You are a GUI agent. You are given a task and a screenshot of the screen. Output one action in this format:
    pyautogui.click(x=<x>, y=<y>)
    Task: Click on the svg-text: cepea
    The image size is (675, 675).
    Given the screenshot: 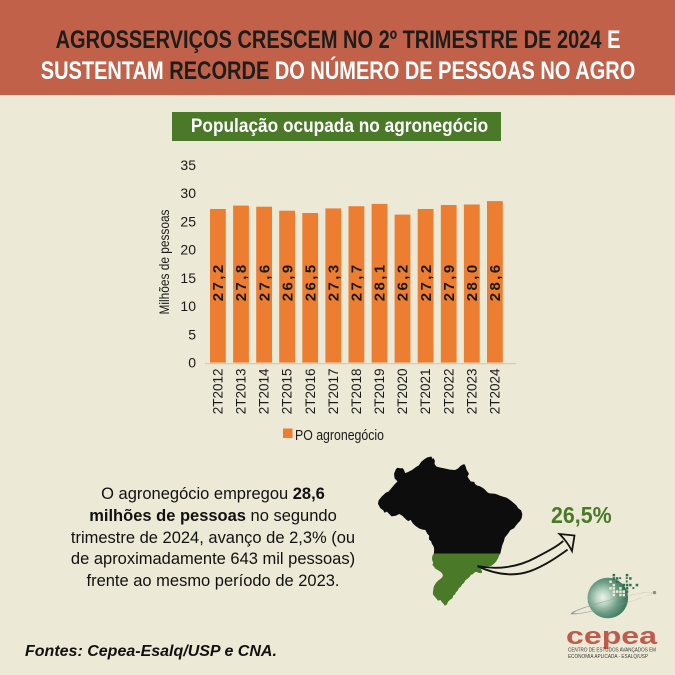 What is the action you would take?
    pyautogui.click(x=612, y=636)
    